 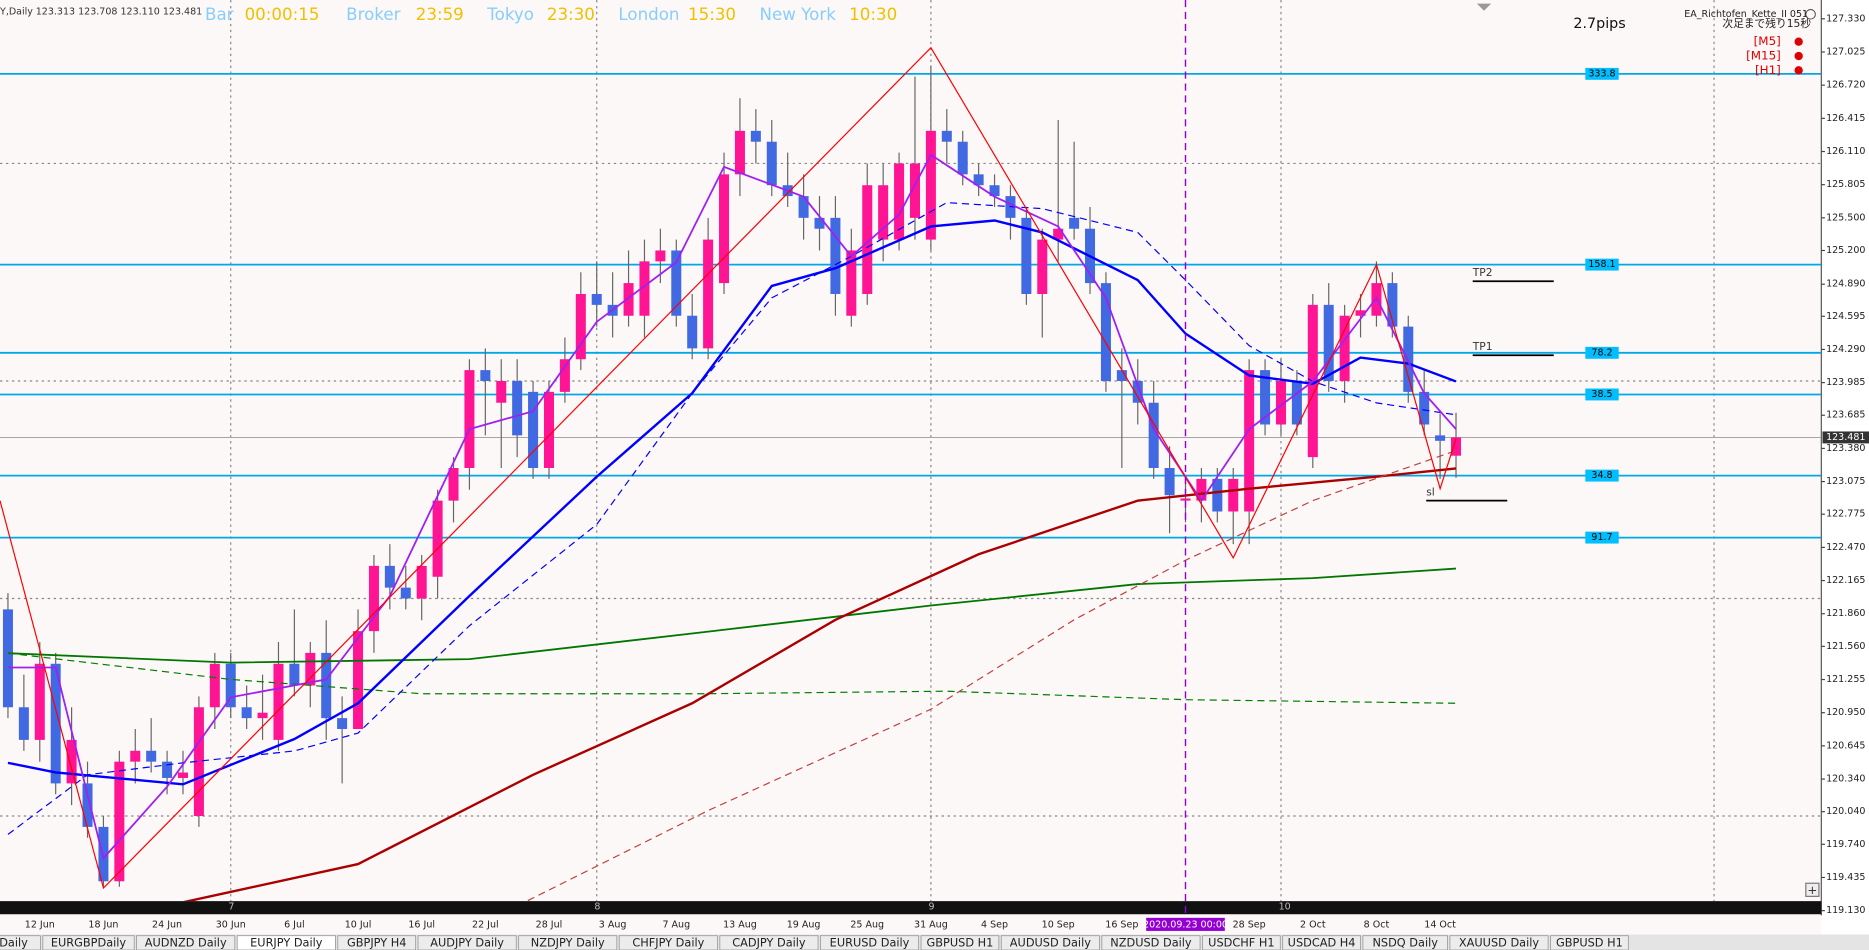 I want to click on zoom-button-icon: +, so click(x=1812, y=890).